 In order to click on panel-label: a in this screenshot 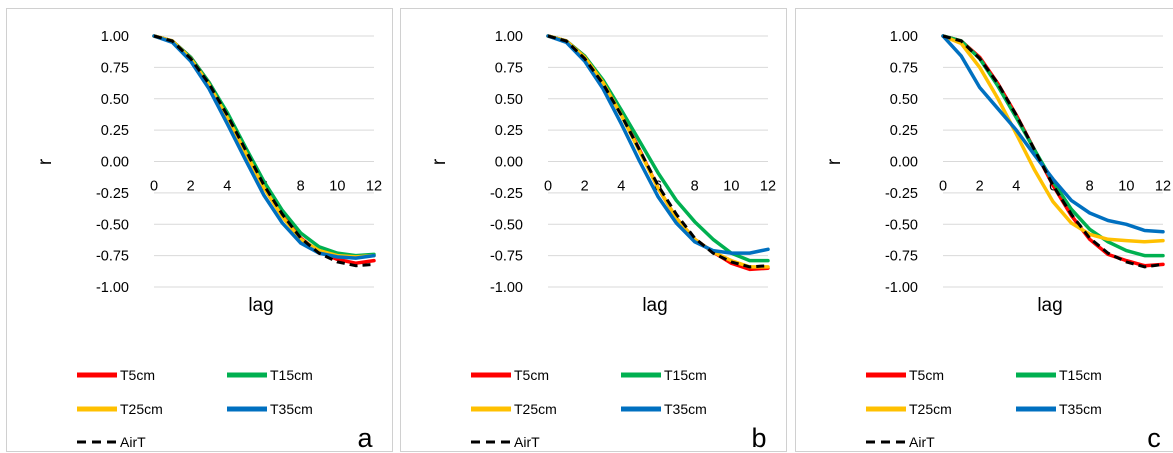, I will do `click(365, 438)`.